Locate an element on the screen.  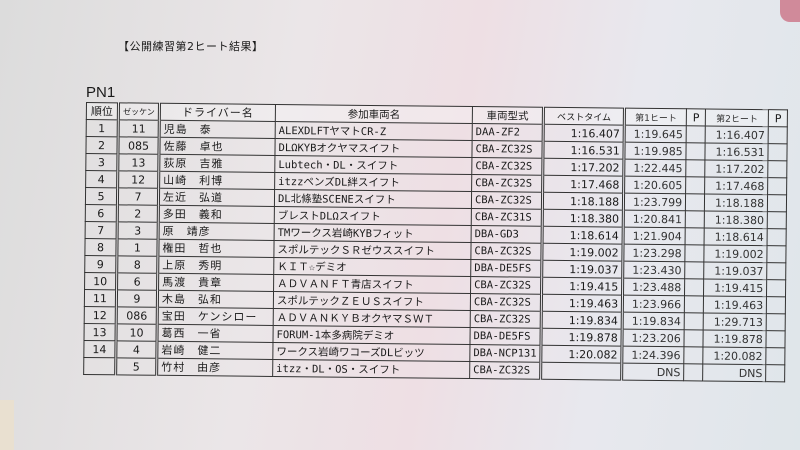
cell-number: 4 is located at coordinates (136, 349).